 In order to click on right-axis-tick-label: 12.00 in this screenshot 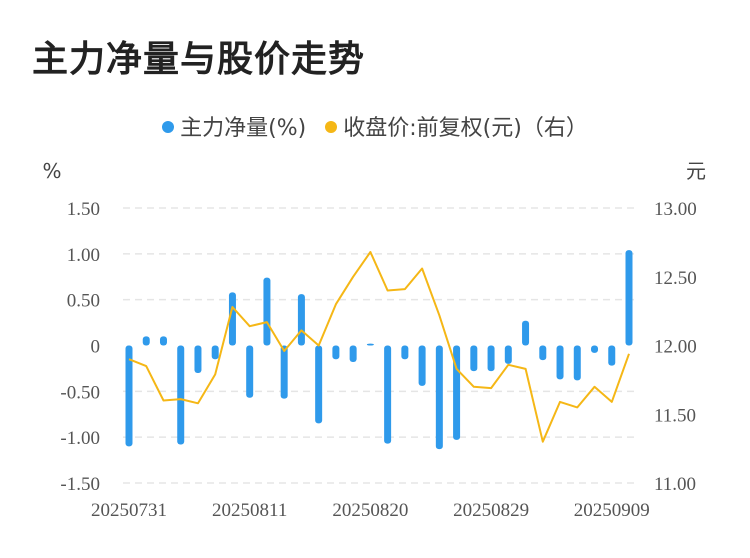, I will do `click(675, 347)`.